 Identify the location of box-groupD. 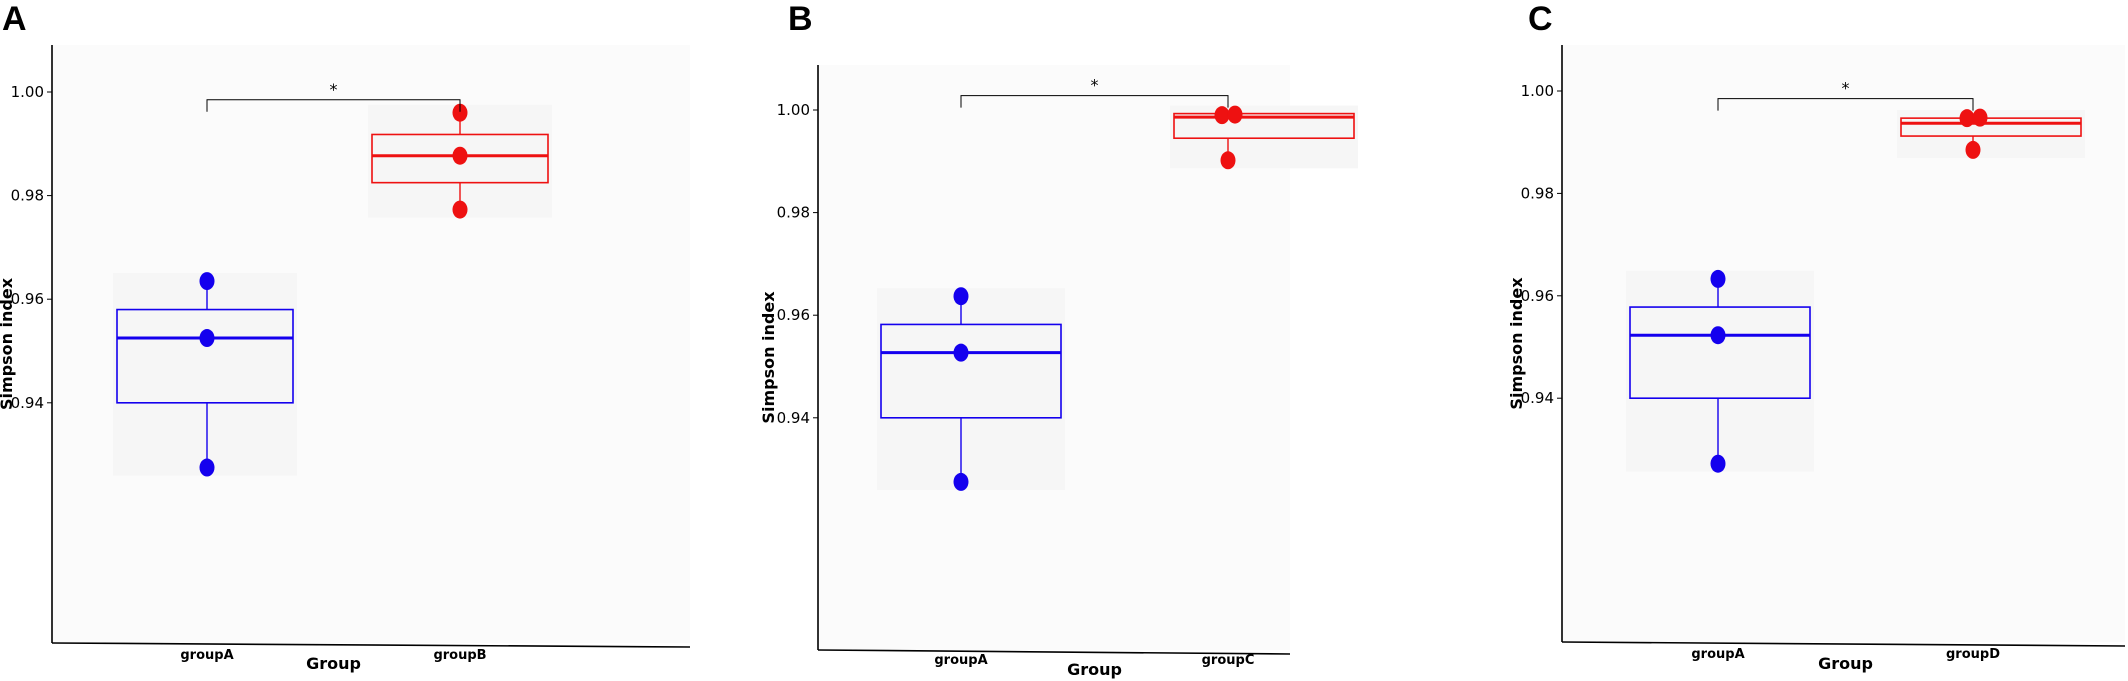
(1991, 127).